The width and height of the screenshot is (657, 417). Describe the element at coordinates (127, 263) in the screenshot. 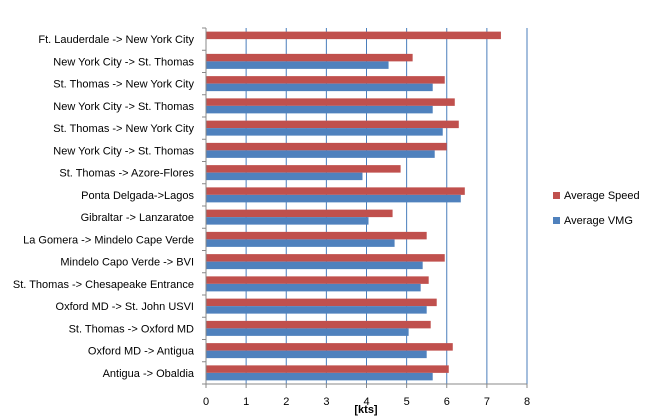

I see `category-label: Mindelo Capo Verde -> BVI` at that location.